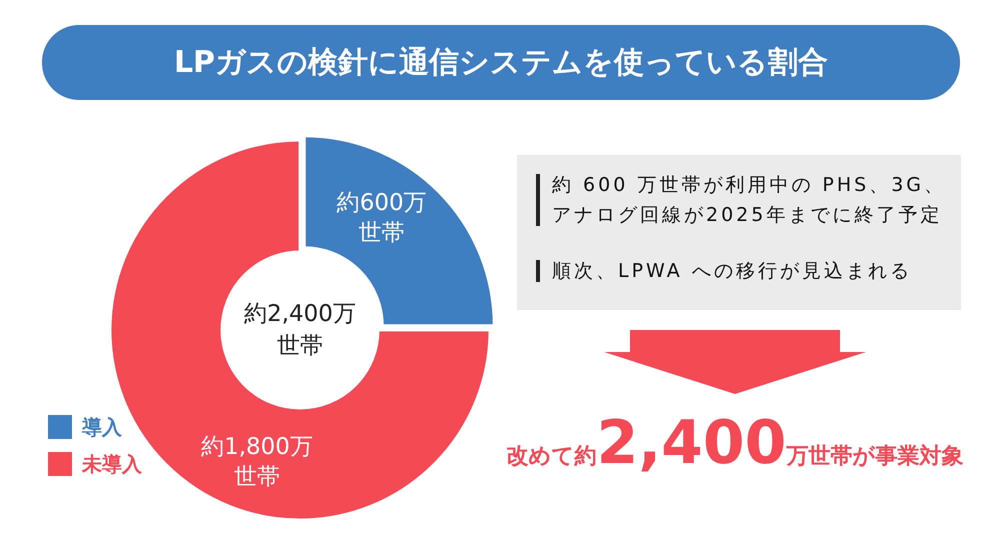  Describe the element at coordinates (551, 456) in the screenshot. I see `text: 改めて約` at that location.